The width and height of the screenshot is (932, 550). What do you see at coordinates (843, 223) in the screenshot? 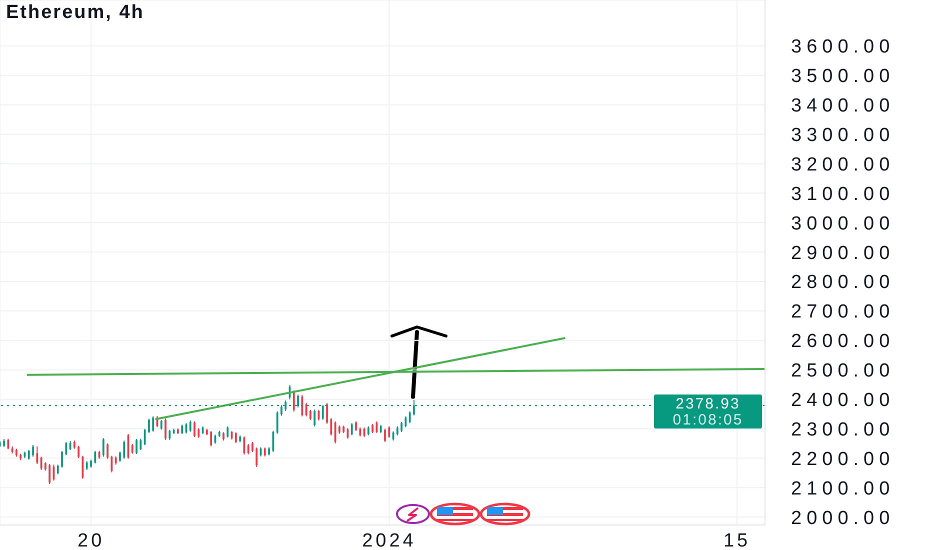
I see `y-tick-label: 3000.00` at bounding box center [843, 223].